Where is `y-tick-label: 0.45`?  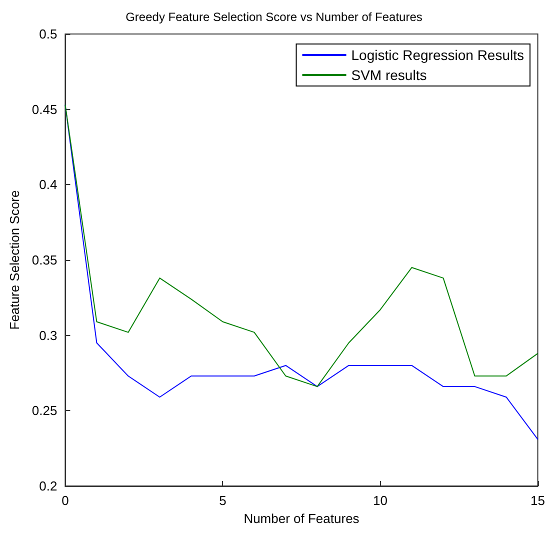 y-tick-label: 0.45 is located at coordinates (45, 109).